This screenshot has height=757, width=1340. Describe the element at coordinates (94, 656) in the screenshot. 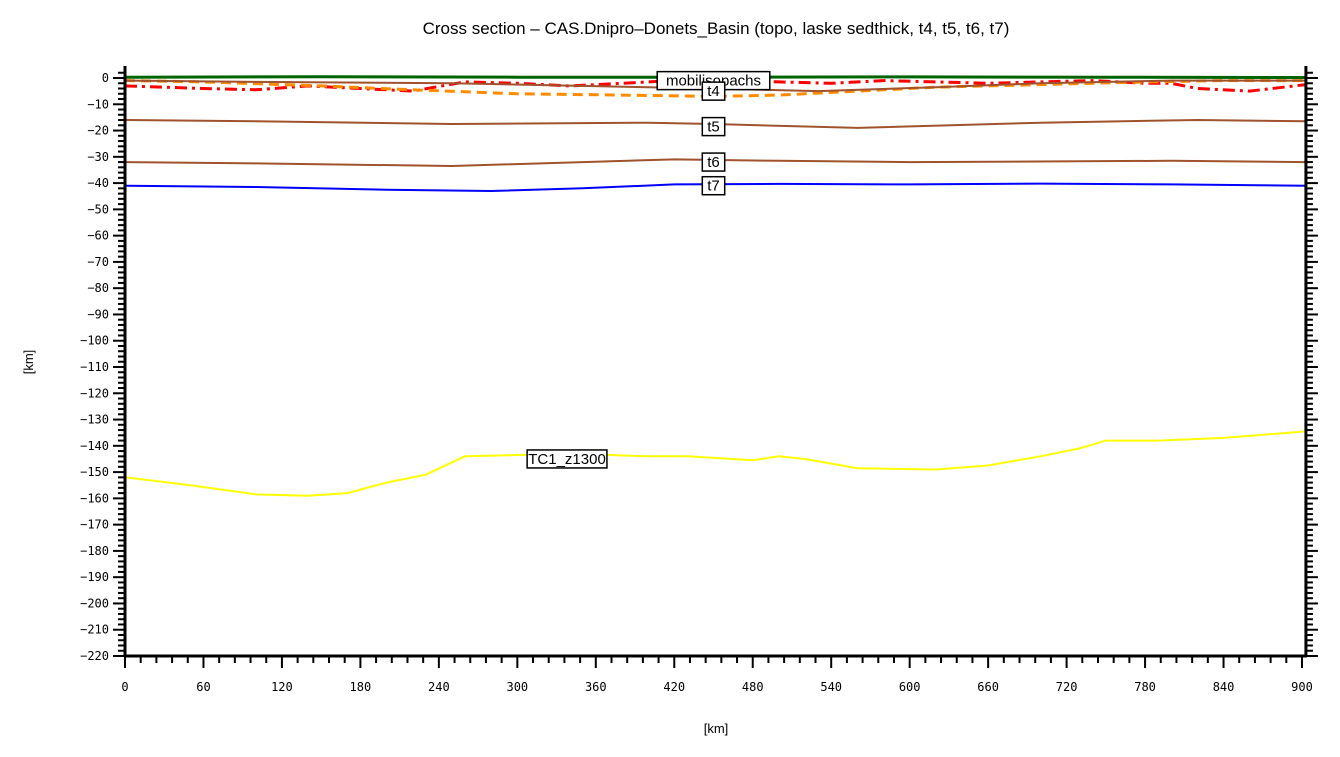

I see `y-tick-label: −220` at that location.